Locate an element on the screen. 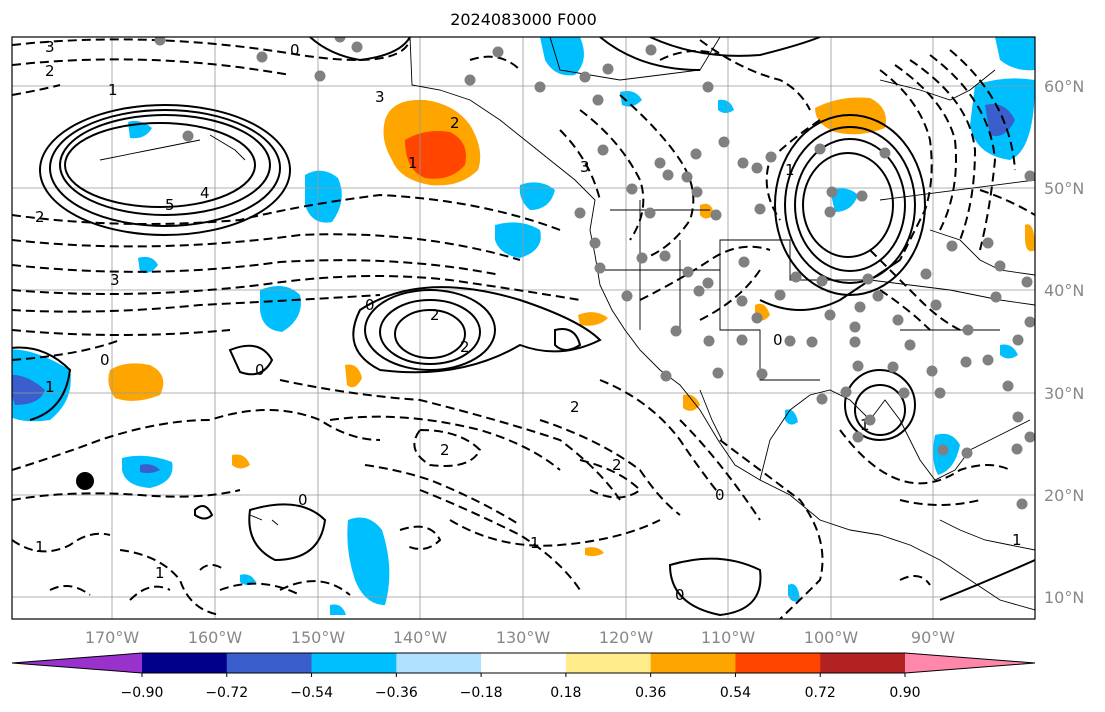 This screenshot has width=1105, height=712. latitude-labels: 60°N 50°N 40°N 30°N 20°N 10°N is located at coordinates (1064, 342).